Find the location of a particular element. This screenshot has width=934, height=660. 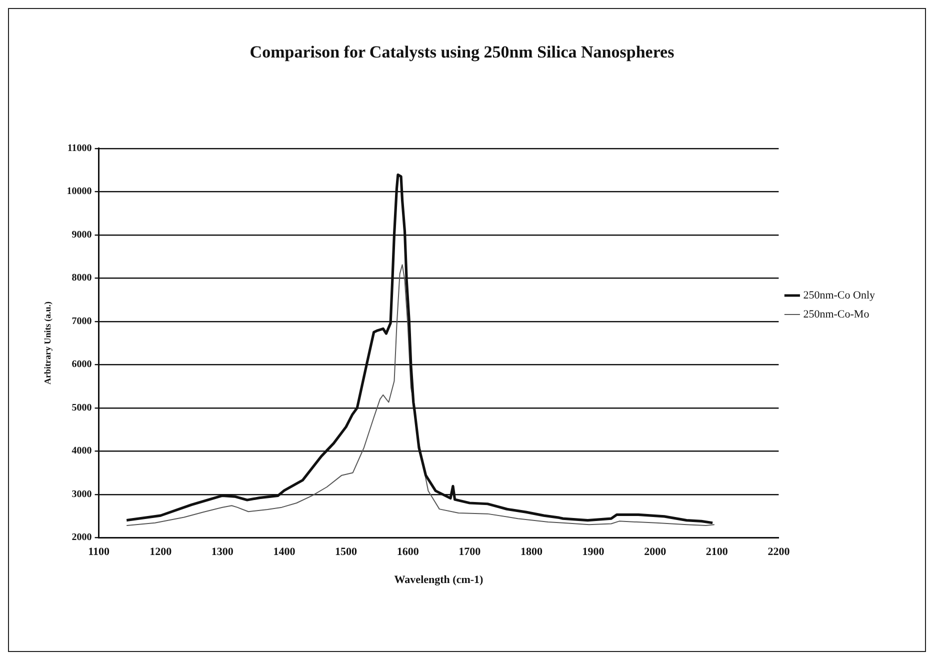

y-tick-label: 9000 is located at coordinates (82, 234).